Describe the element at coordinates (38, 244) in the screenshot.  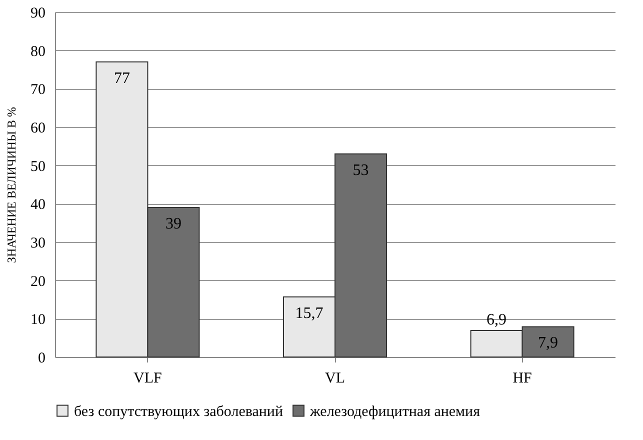
I see `y-tick-label: 30` at that location.